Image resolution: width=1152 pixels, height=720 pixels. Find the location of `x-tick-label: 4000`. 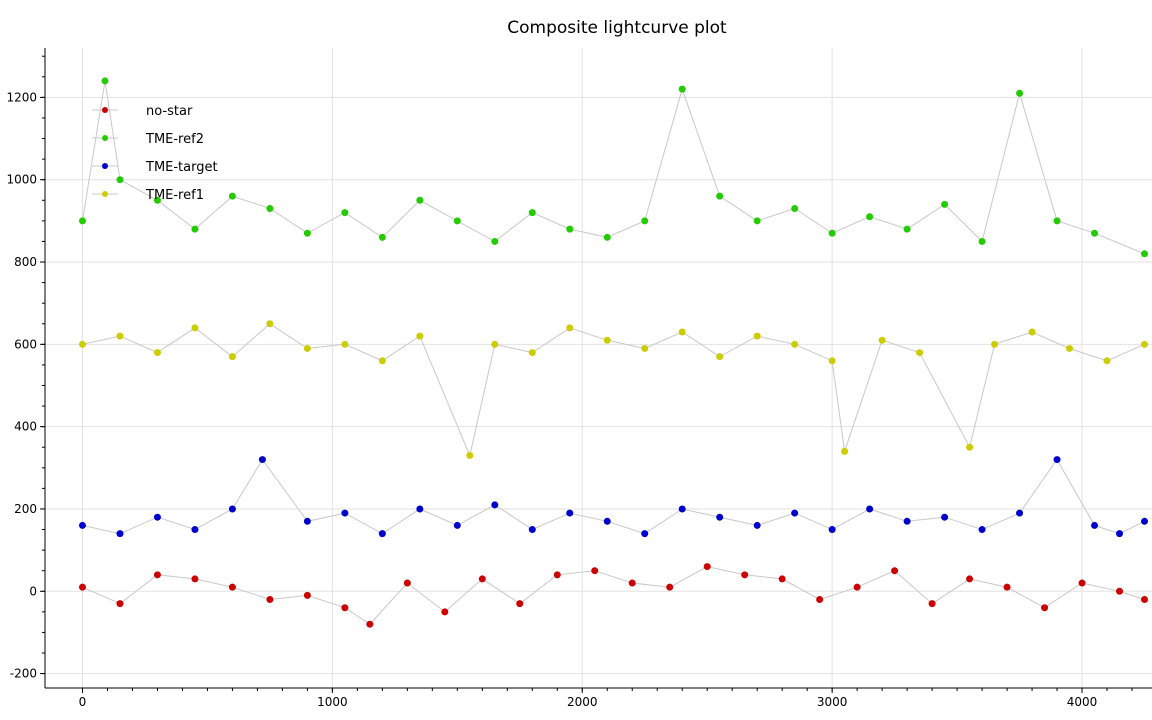

x-tick-label: 4000 is located at coordinates (1082, 702).